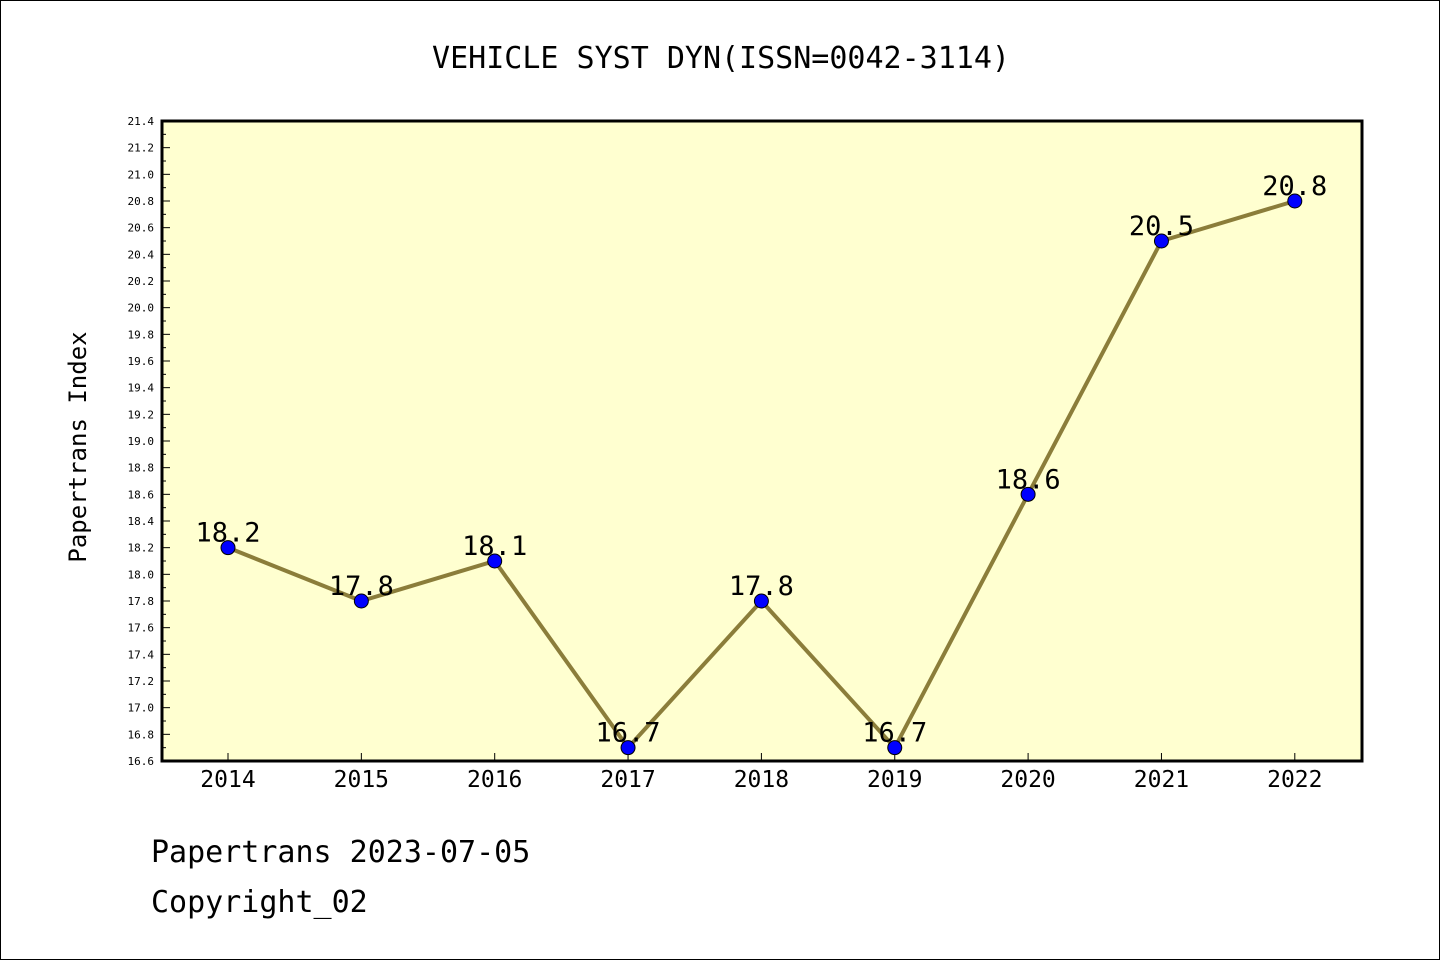 The width and height of the screenshot is (1440, 961). I want to click on y-tick-label: 16.6, so click(141, 761).